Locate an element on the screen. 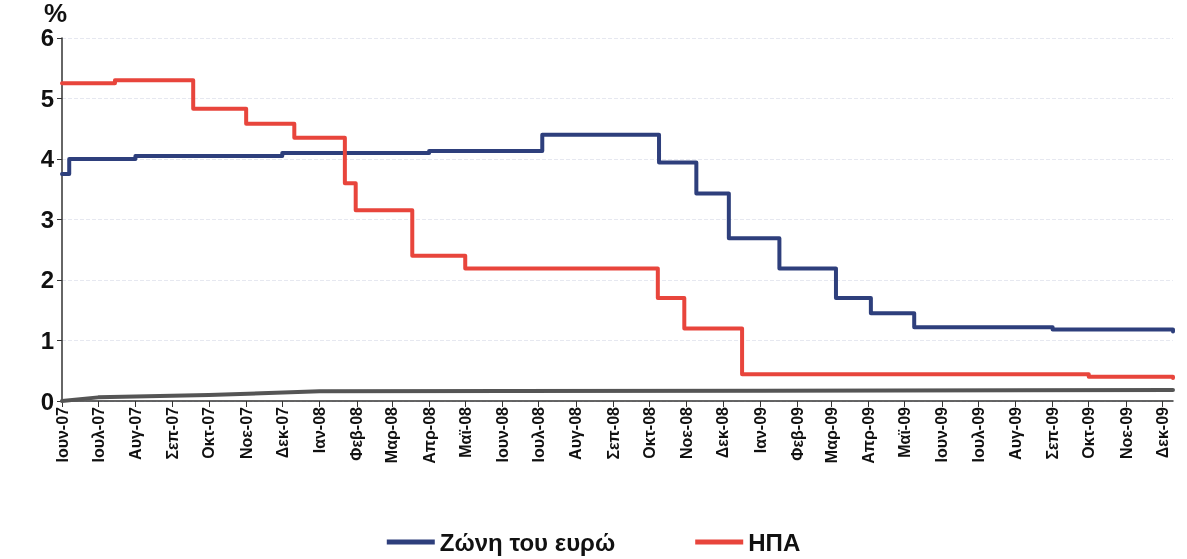  x-tick-label: Οκτ-08 is located at coordinates (649, 432).